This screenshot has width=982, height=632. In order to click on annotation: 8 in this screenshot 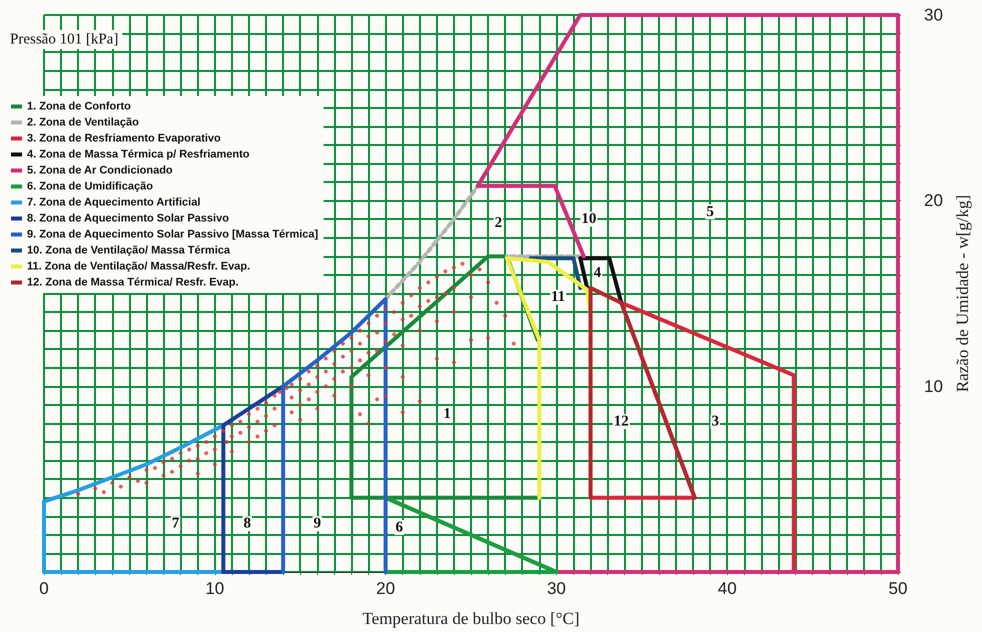, I will do `click(247, 524)`.